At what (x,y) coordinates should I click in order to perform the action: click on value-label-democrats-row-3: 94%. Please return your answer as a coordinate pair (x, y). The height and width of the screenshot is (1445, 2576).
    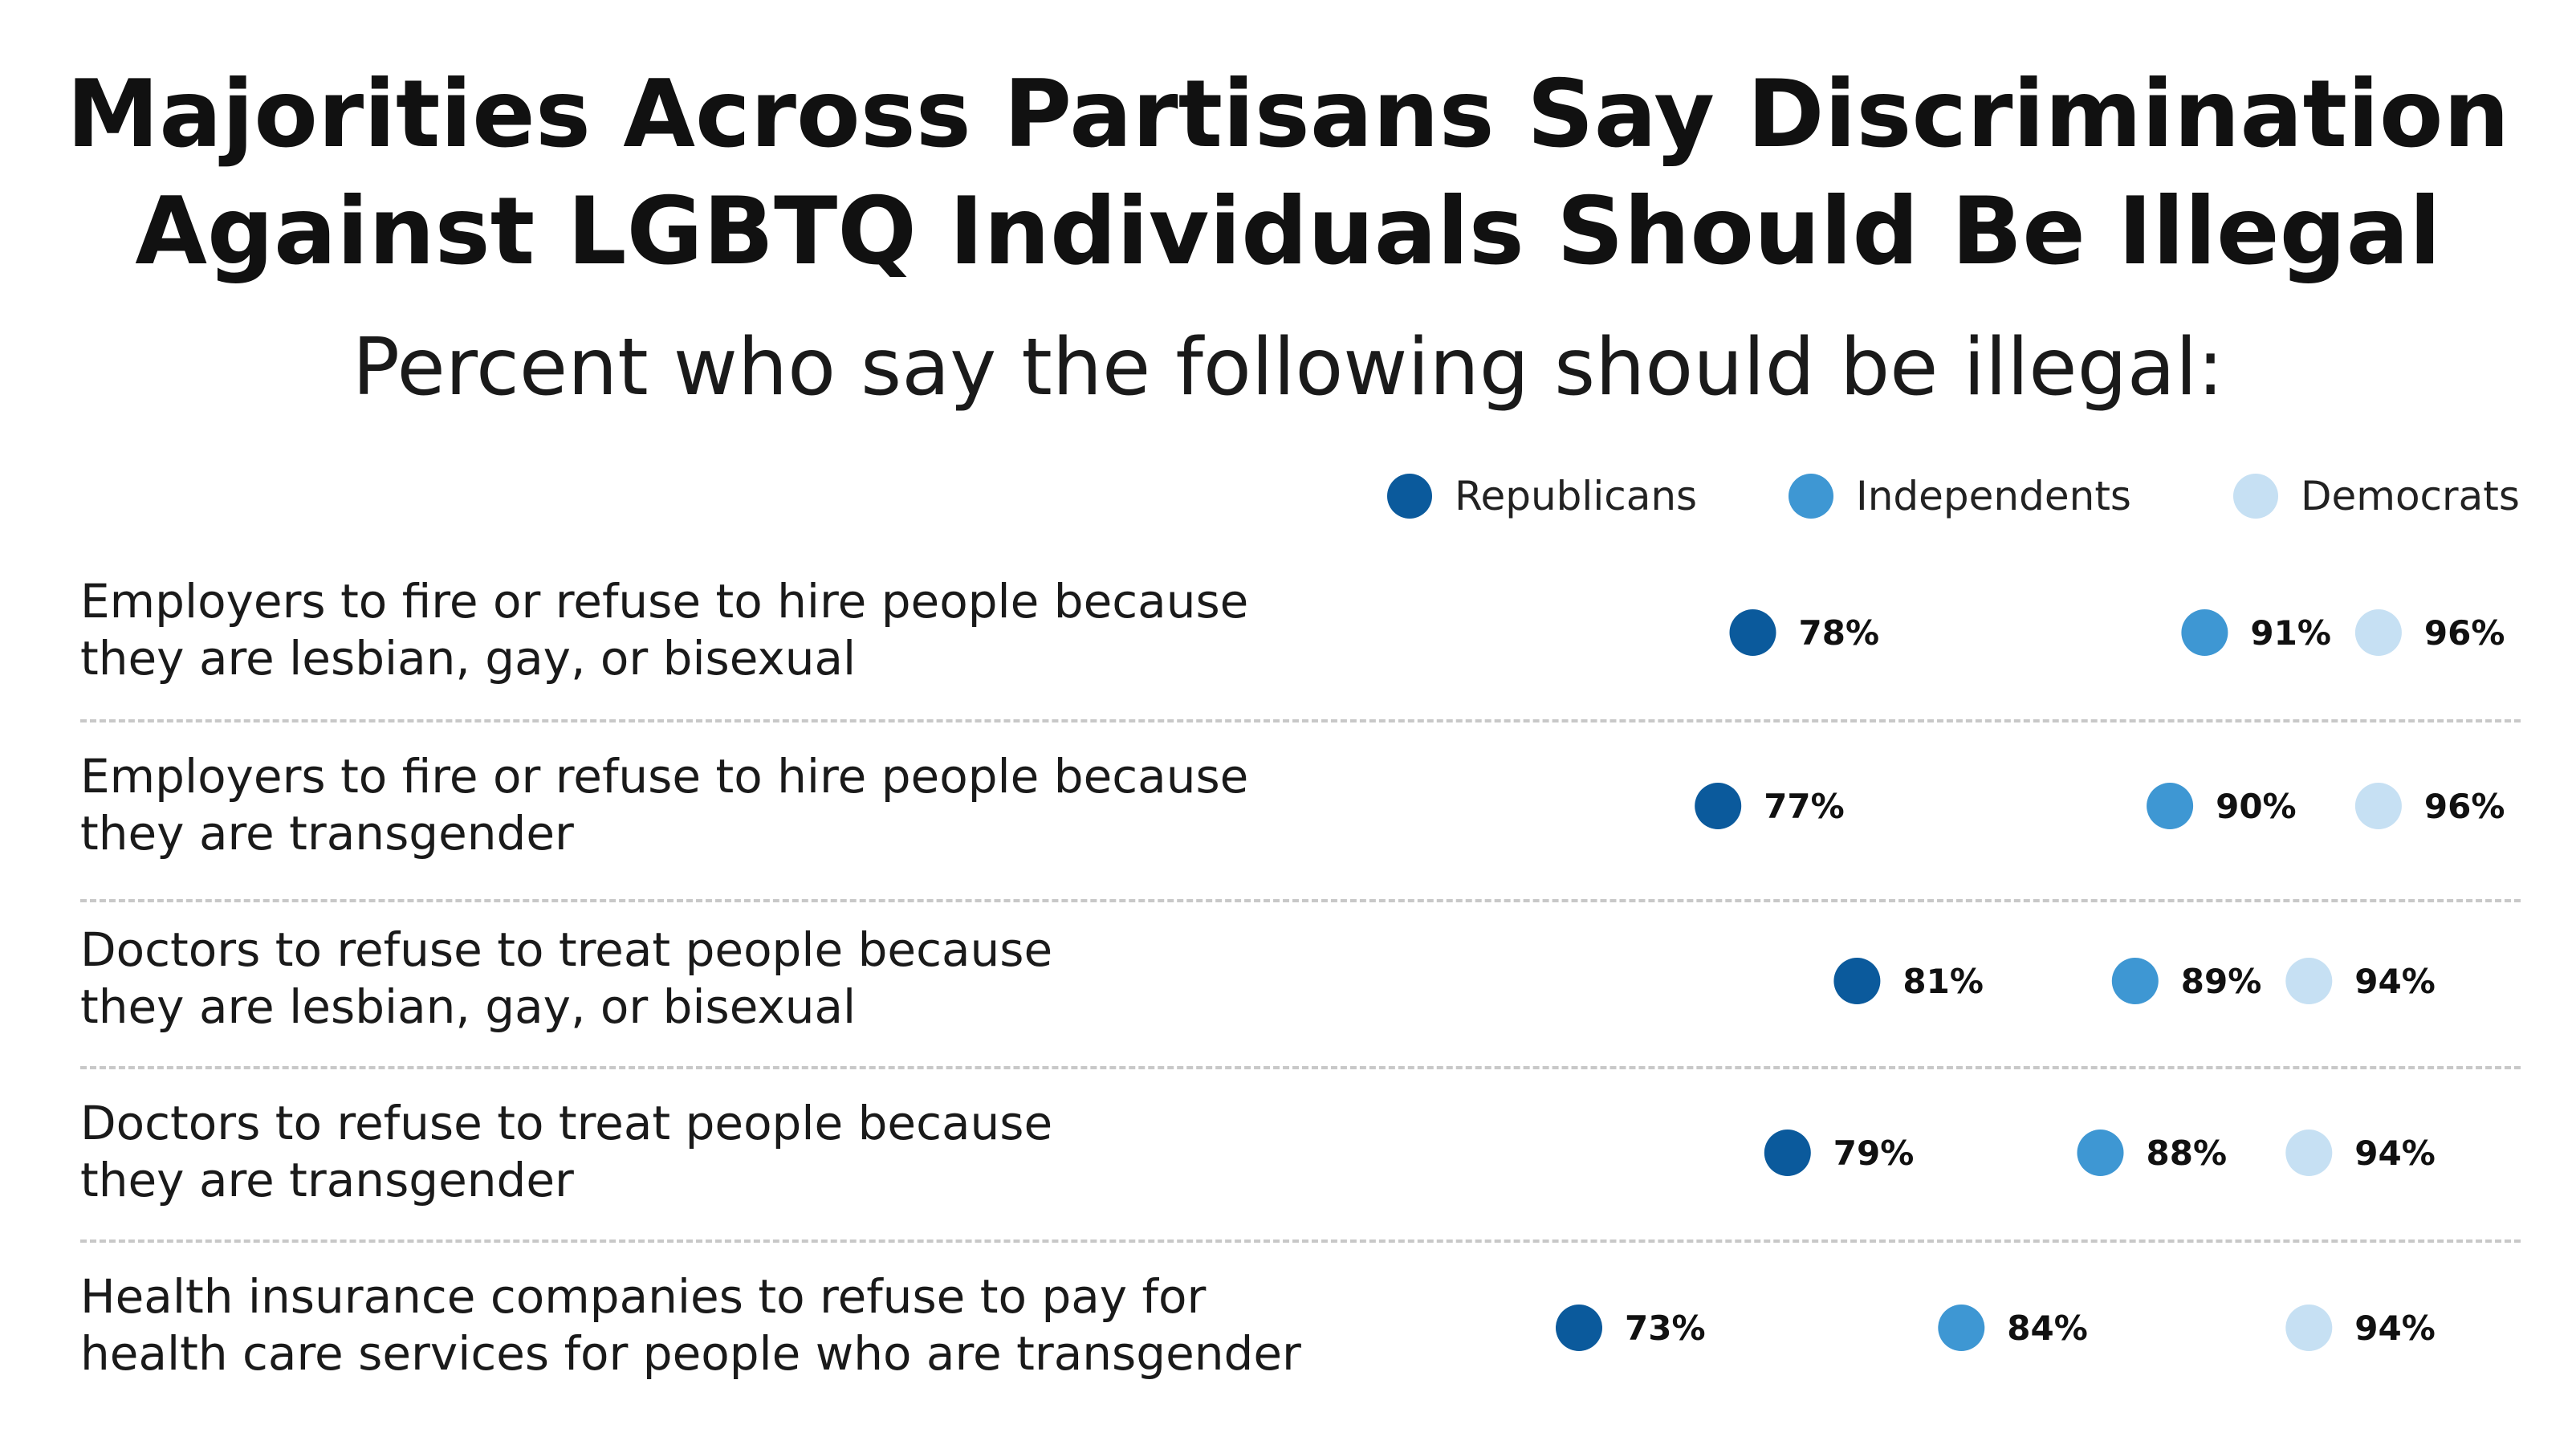
    Looking at the image, I should click on (2395, 981).